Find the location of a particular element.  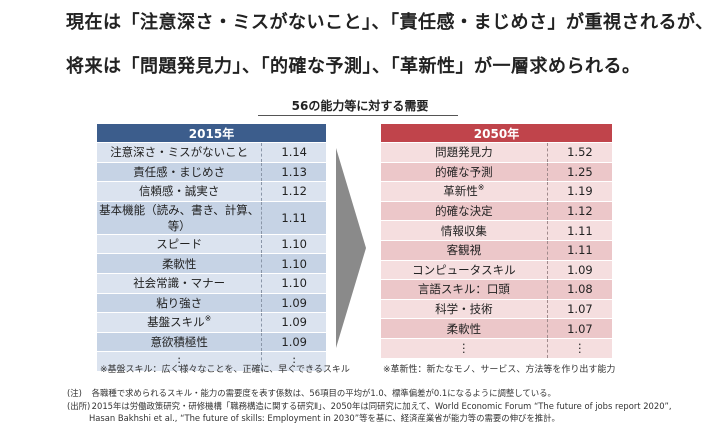

demand-value: 1.25 is located at coordinates (579, 171).